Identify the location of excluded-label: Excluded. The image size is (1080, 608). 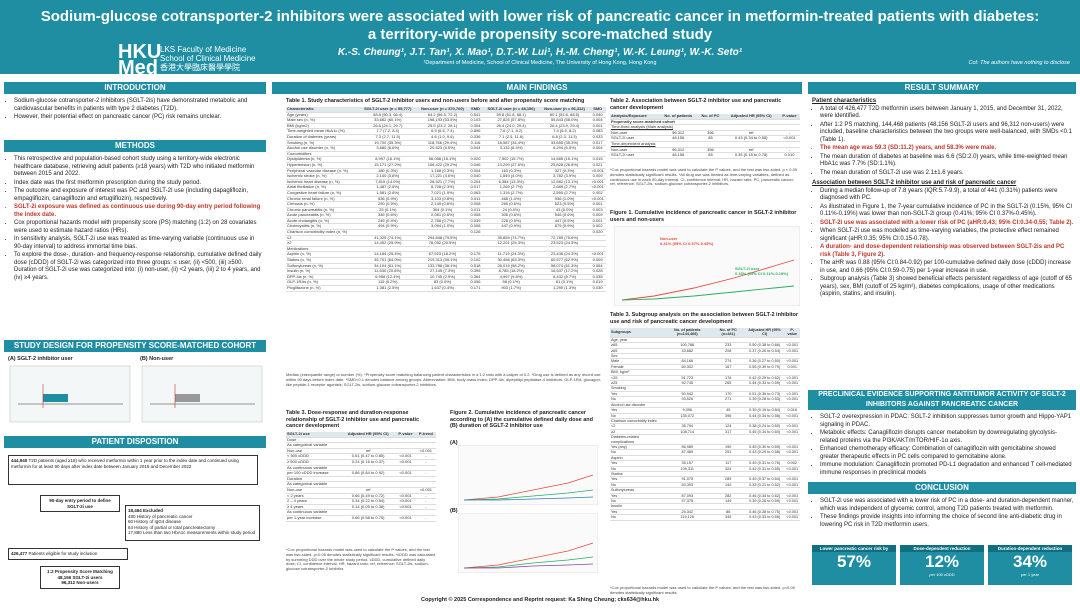
(153, 510).